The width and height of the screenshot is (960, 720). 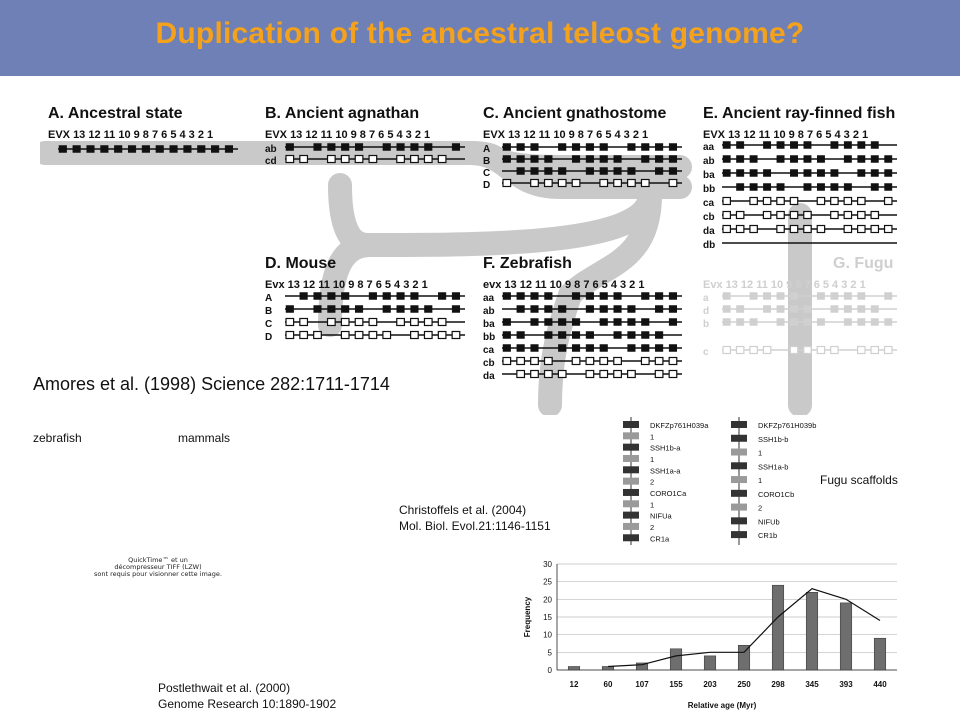 What do you see at coordinates (710, 684) in the screenshot?
I see `x-tick-label: 203` at bounding box center [710, 684].